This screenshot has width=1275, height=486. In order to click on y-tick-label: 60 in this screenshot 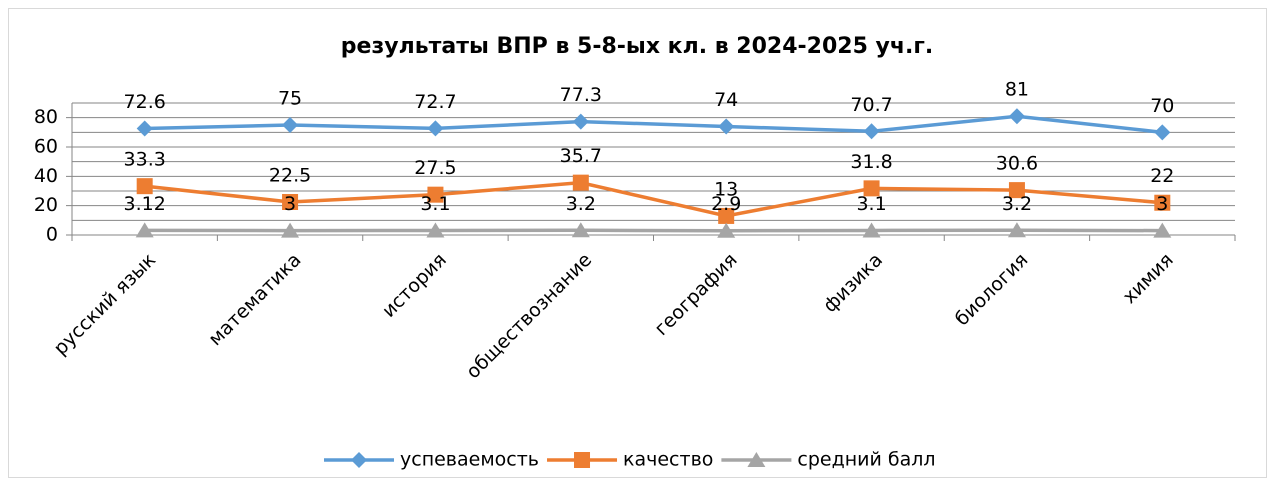, I will do `click(46, 147)`.